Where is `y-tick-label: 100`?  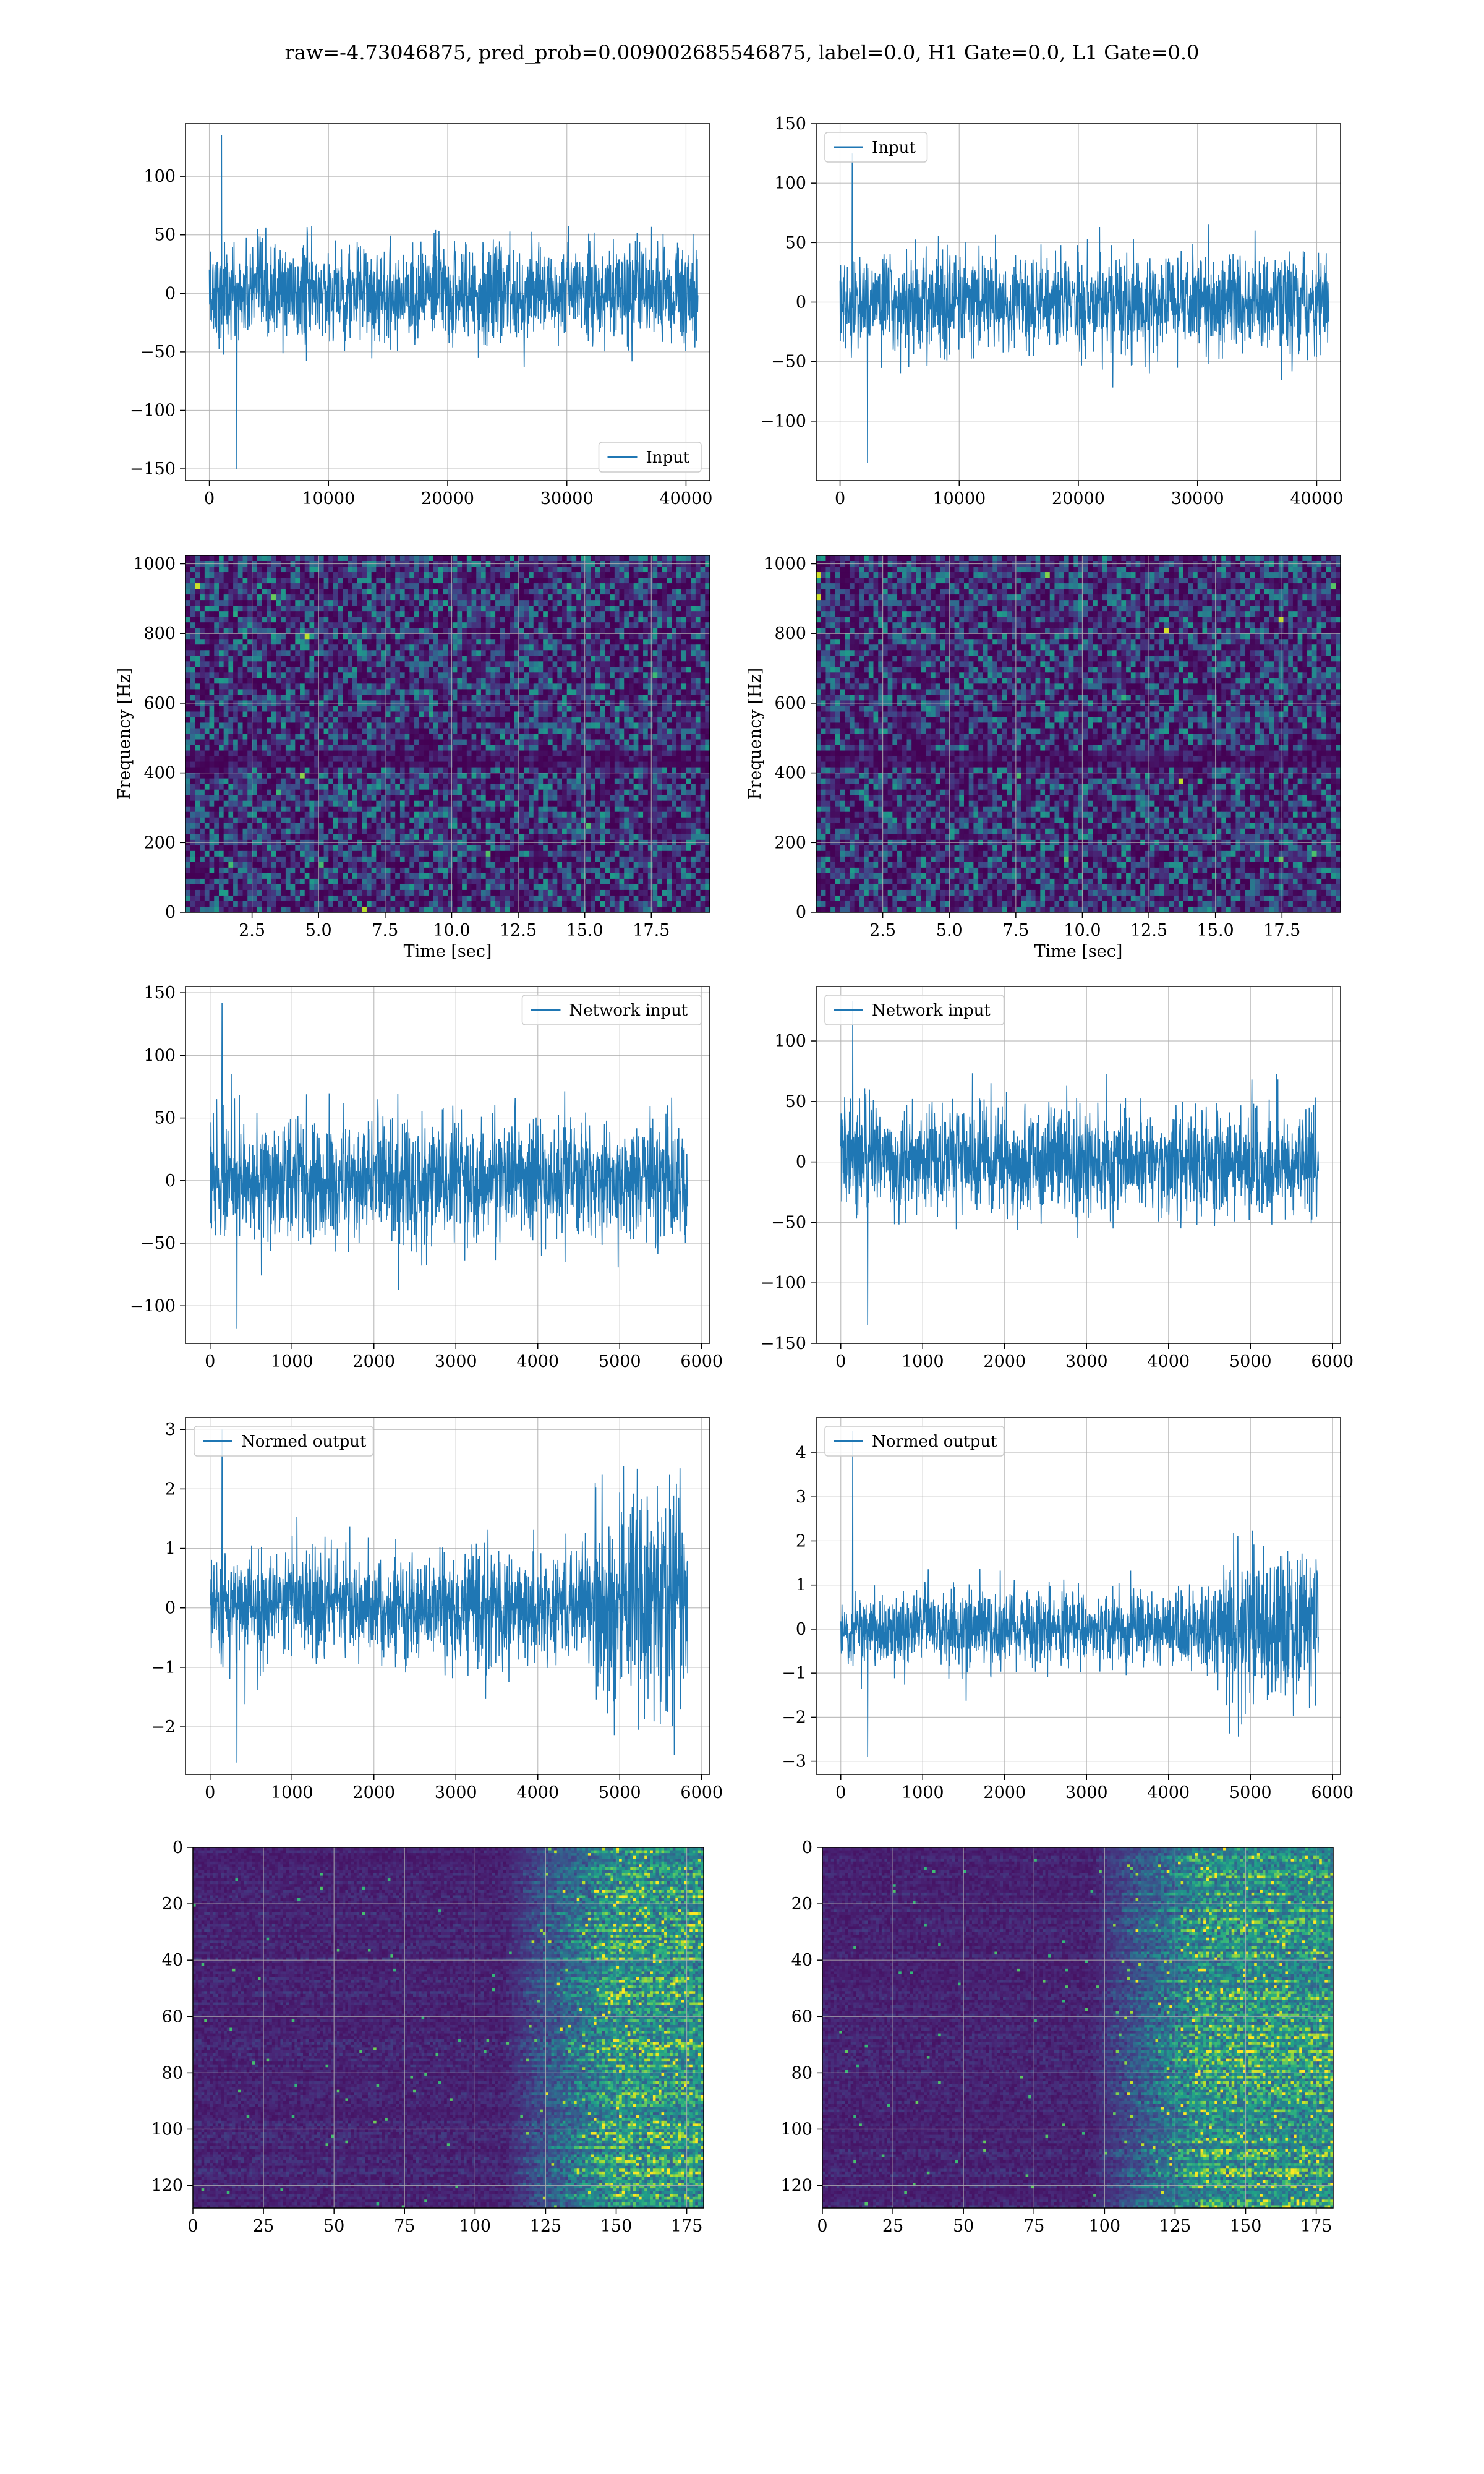
y-tick-label: 100 is located at coordinates (159, 177).